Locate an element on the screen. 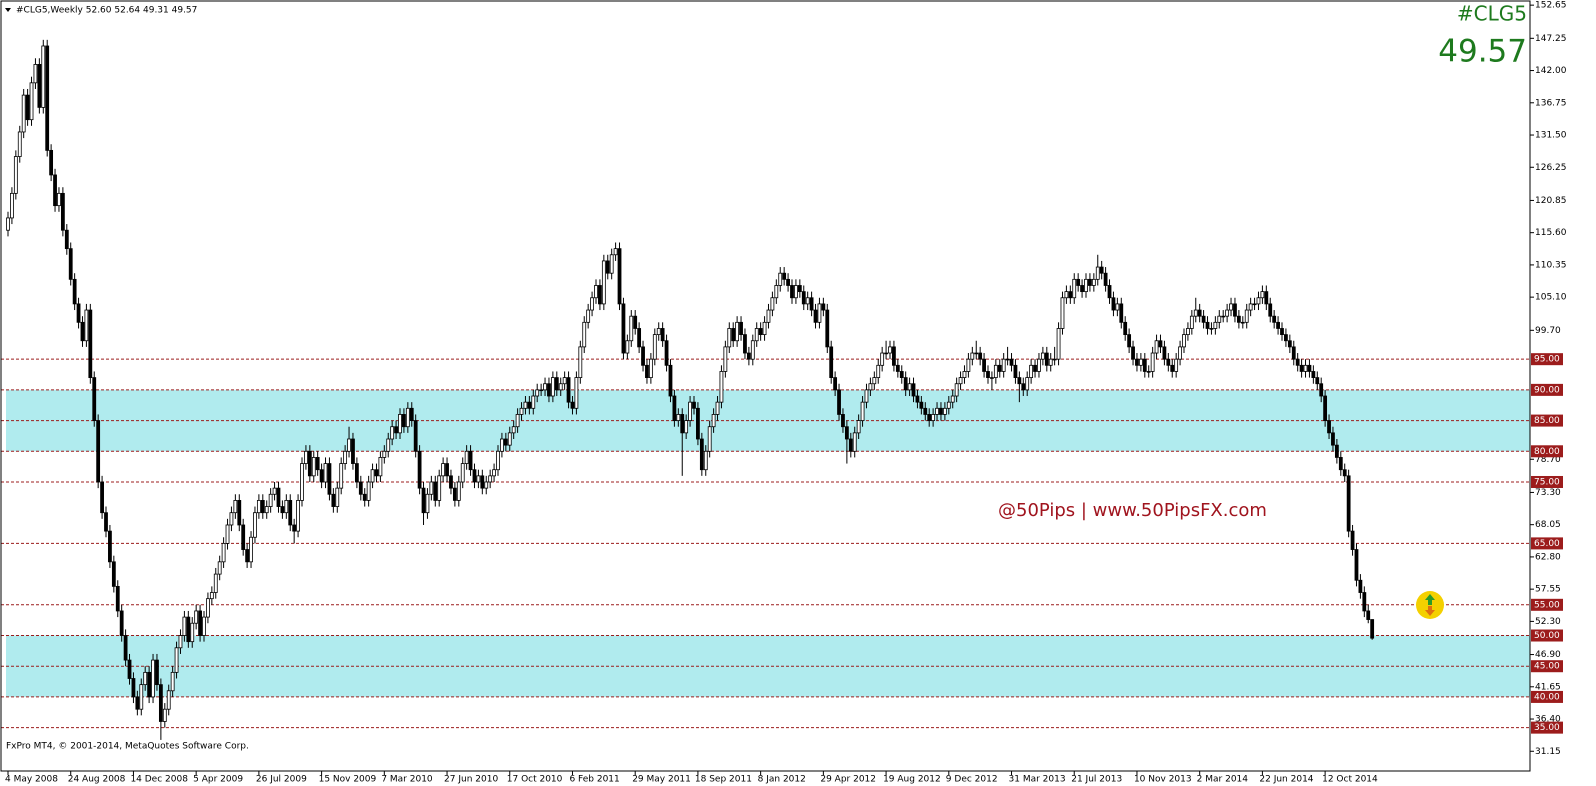 The height and width of the screenshot is (786, 1596). y-tick-label: 142.00 is located at coordinates (1551, 71).